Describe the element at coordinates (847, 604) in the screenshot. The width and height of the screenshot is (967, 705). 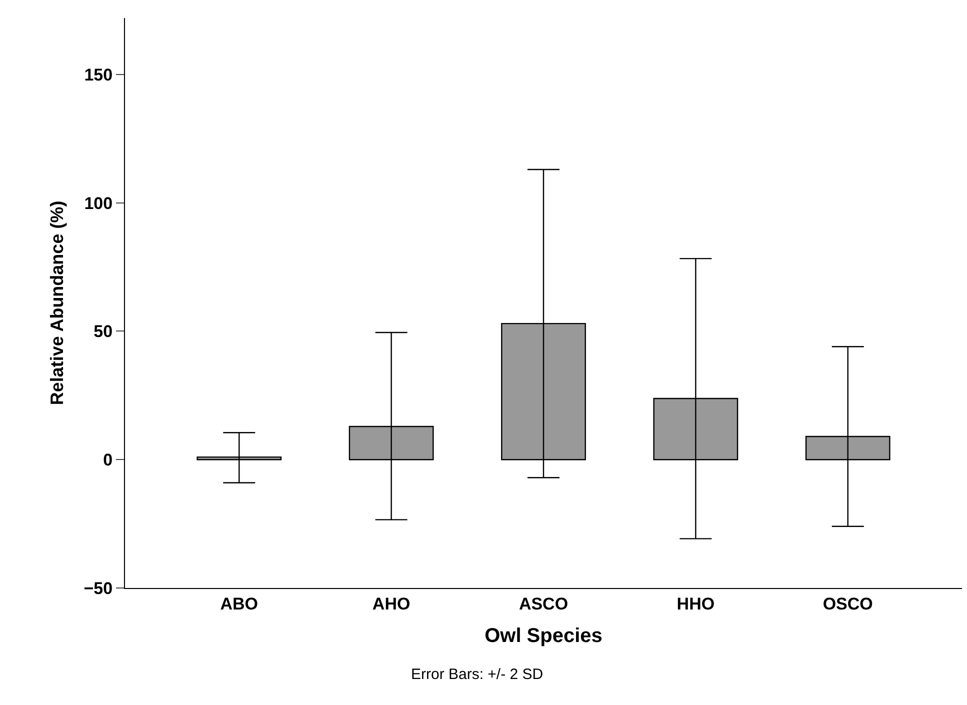
I see `x-tick-label: OSCO` at that location.